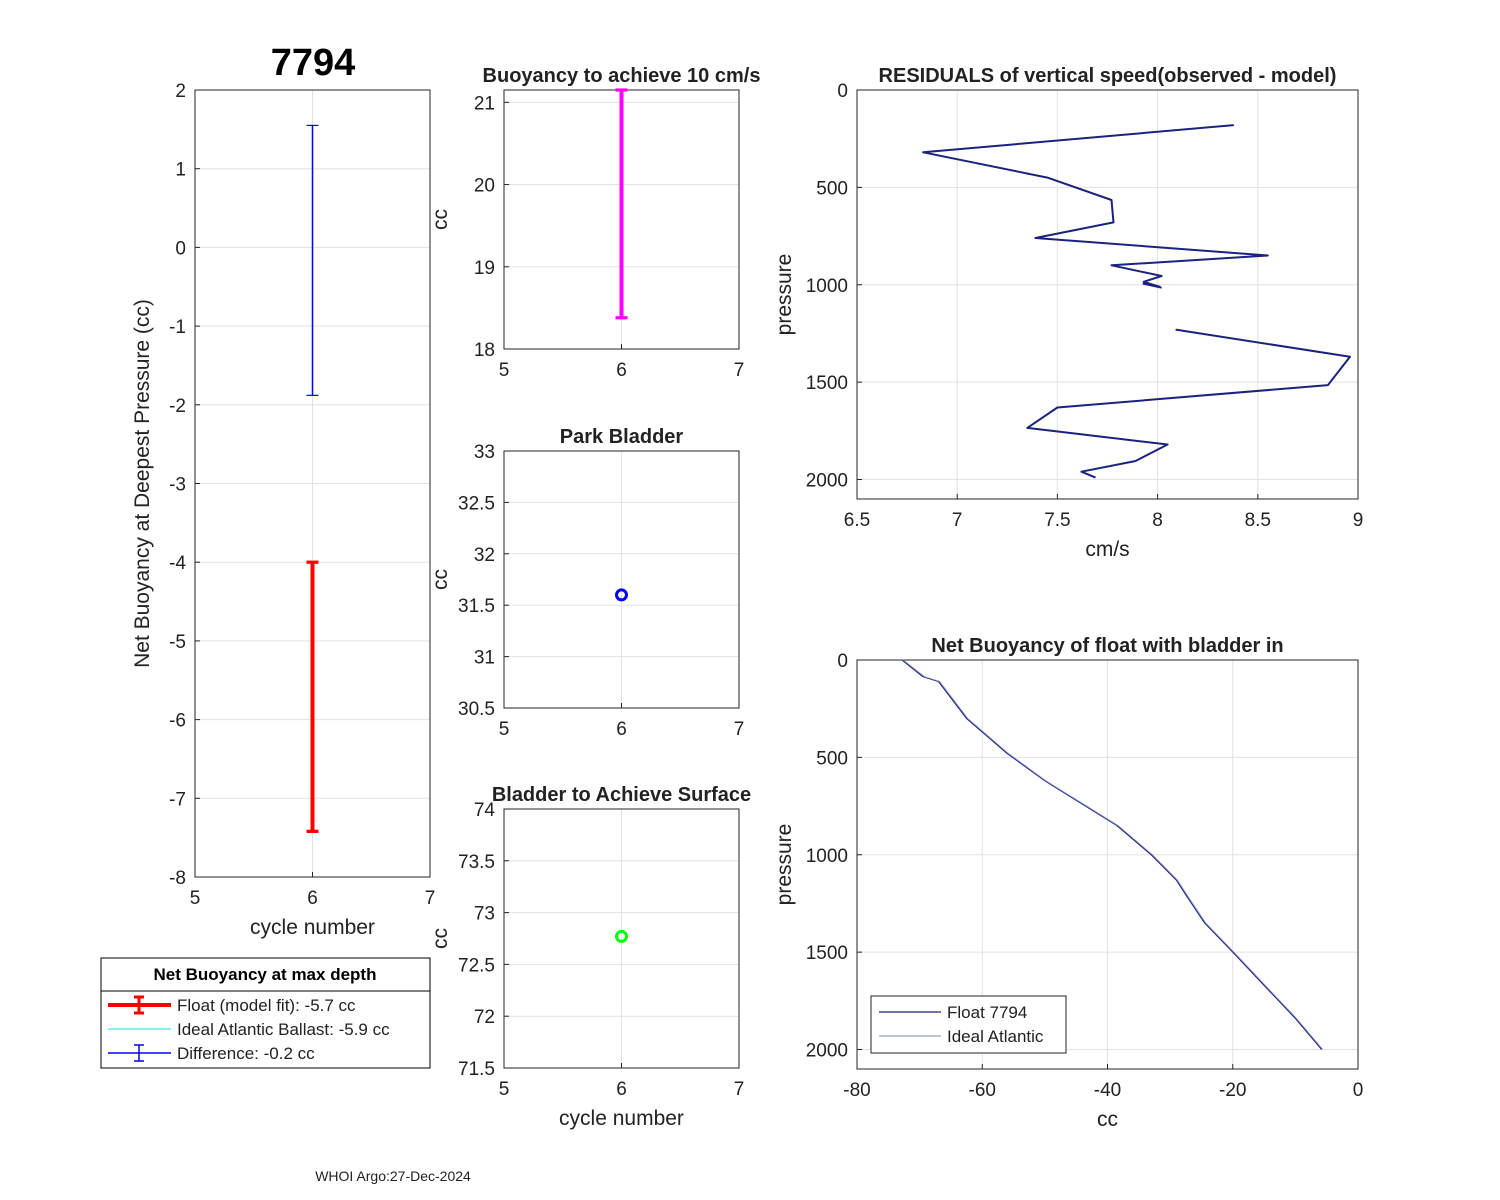 The height and width of the screenshot is (1200, 1500). Describe the element at coordinates (180, 170) in the screenshot. I see `y-tick-label: 1` at that location.